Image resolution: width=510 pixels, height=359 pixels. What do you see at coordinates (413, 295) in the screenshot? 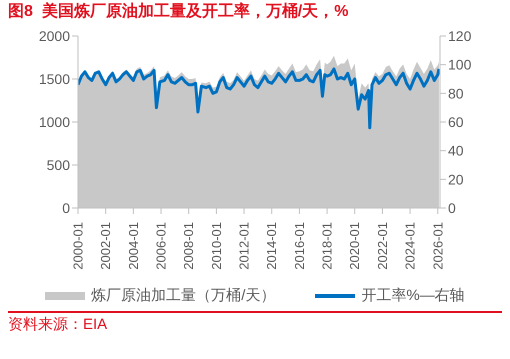
I see `legend-label: 开工率%—右轴` at bounding box center [413, 295].